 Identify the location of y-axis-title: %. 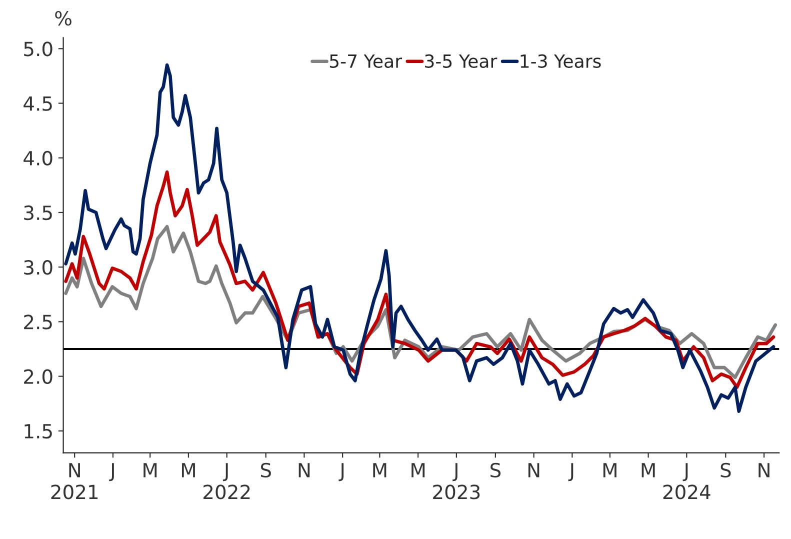
(63, 18).